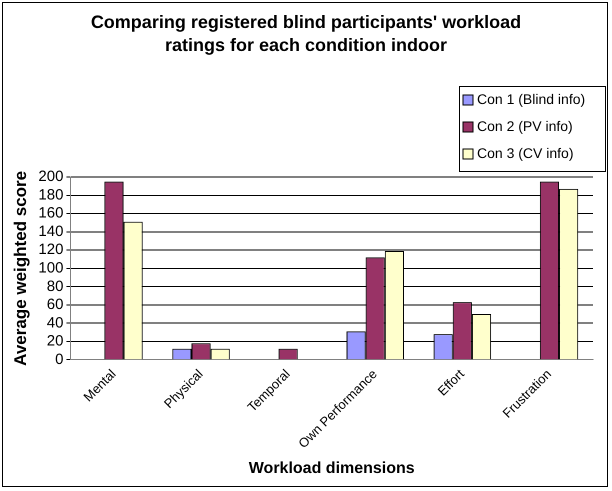 Image resolution: width=612 pixels, height=491 pixels. I want to click on y-axis-title: Average weighted score, so click(20, 268).